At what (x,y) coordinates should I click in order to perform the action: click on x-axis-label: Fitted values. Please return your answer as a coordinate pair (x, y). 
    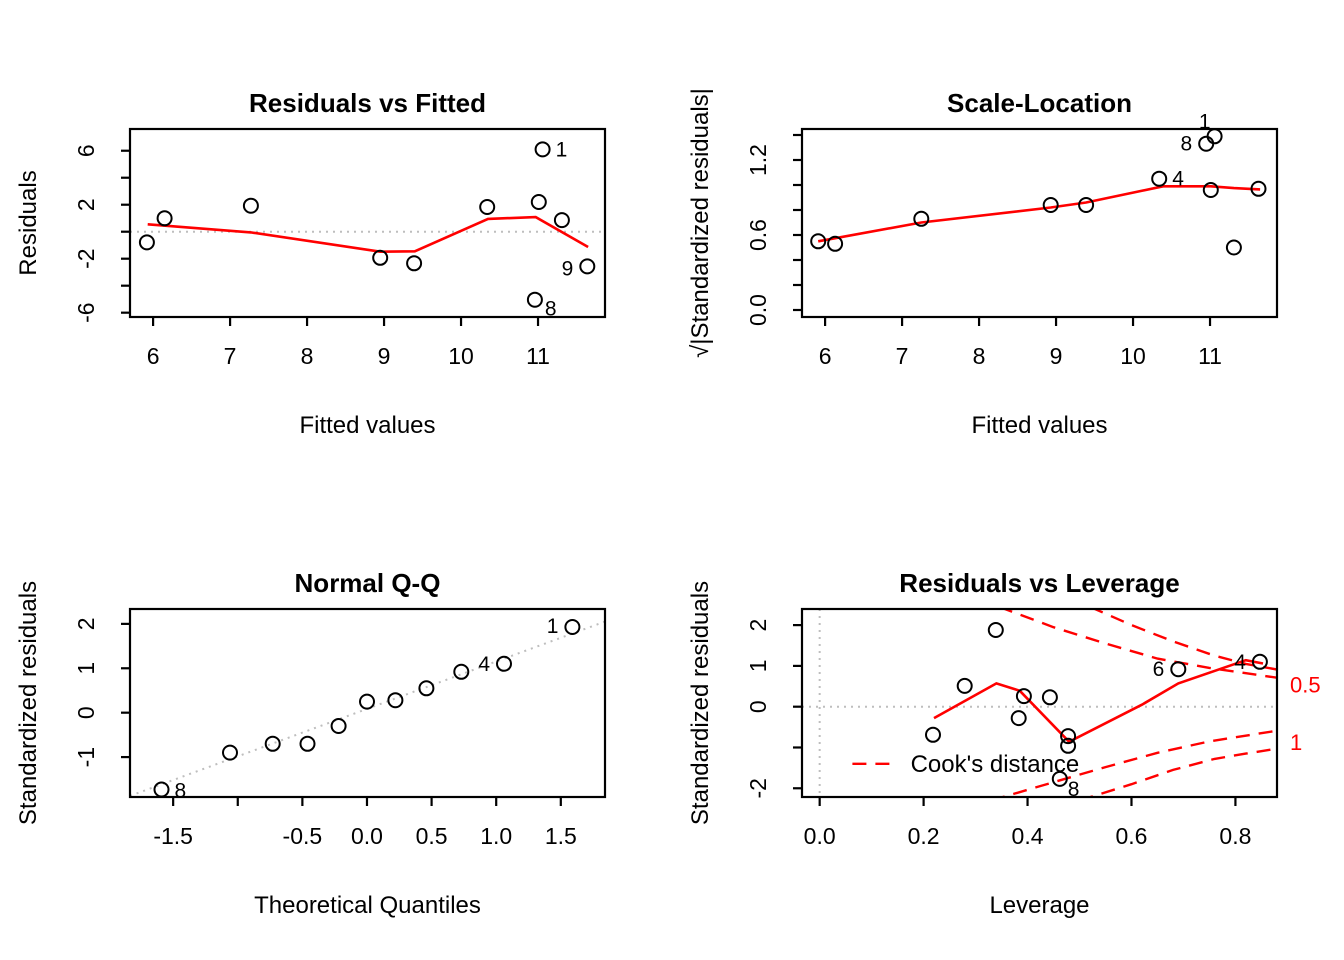
    Looking at the image, I should click on (367, 425).